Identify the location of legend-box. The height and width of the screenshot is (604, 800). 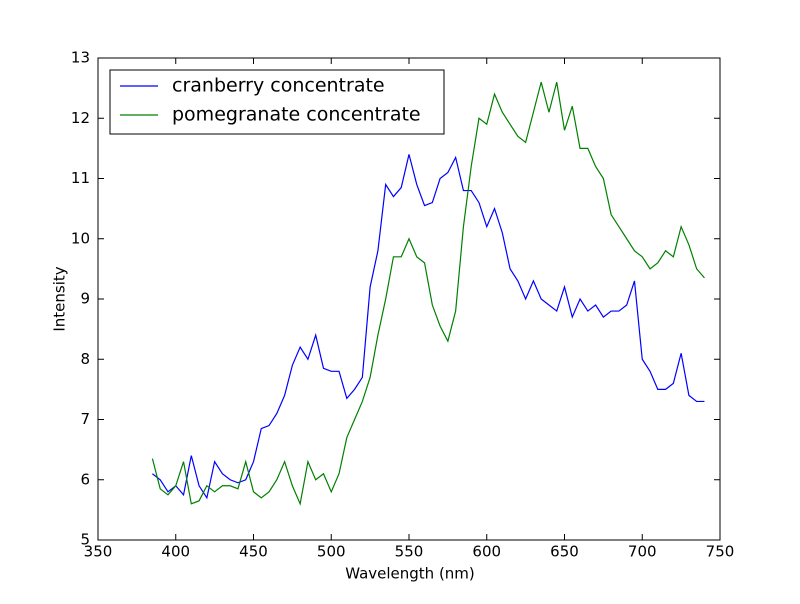
(277, 102).